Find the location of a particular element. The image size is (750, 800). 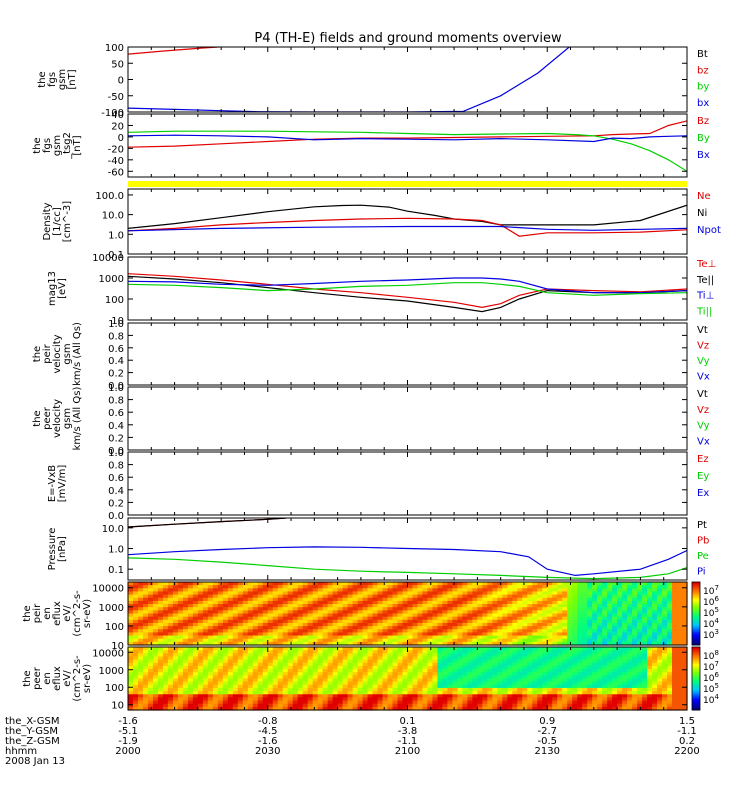

p7-frame is located at coordinates (407, 483).